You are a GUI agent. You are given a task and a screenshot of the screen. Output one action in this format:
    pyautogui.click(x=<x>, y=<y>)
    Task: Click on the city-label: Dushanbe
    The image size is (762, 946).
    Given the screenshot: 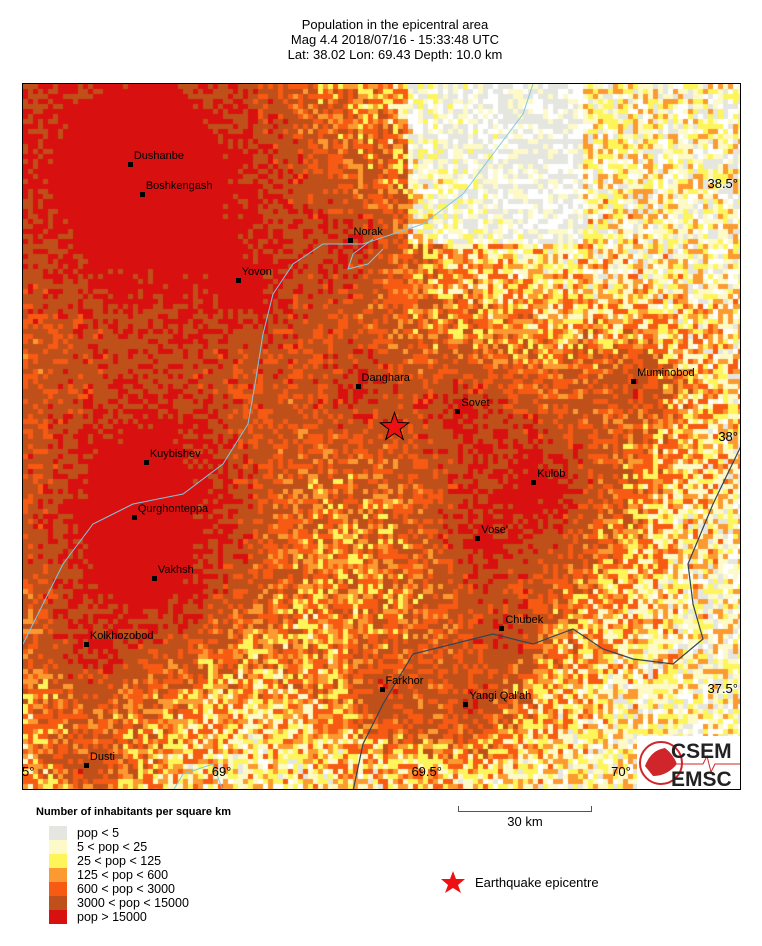 What is the action you would take?
    pyautogui.click(x=158, y=155)
    